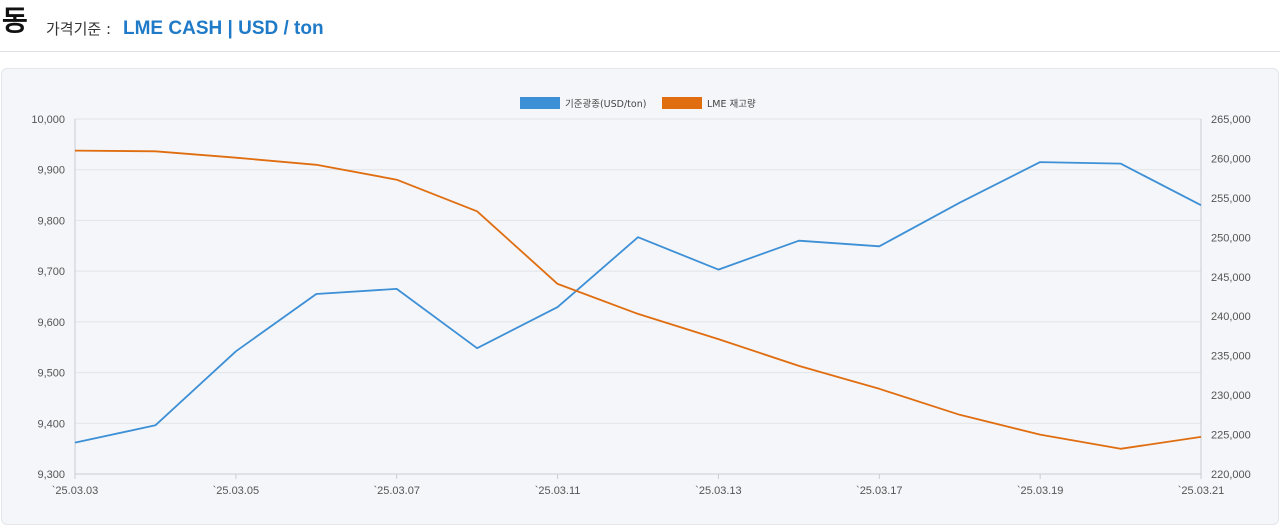  I want to click on y-left-tick-label: 9,500, so click(51, 374).